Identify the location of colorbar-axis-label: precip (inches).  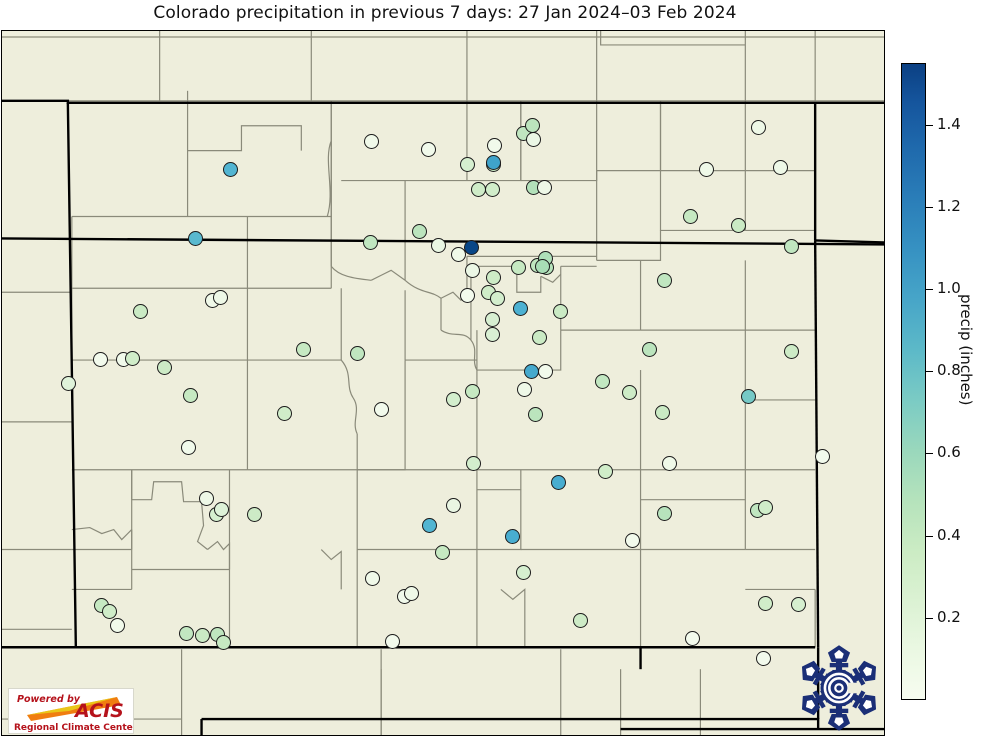
(966, 350).